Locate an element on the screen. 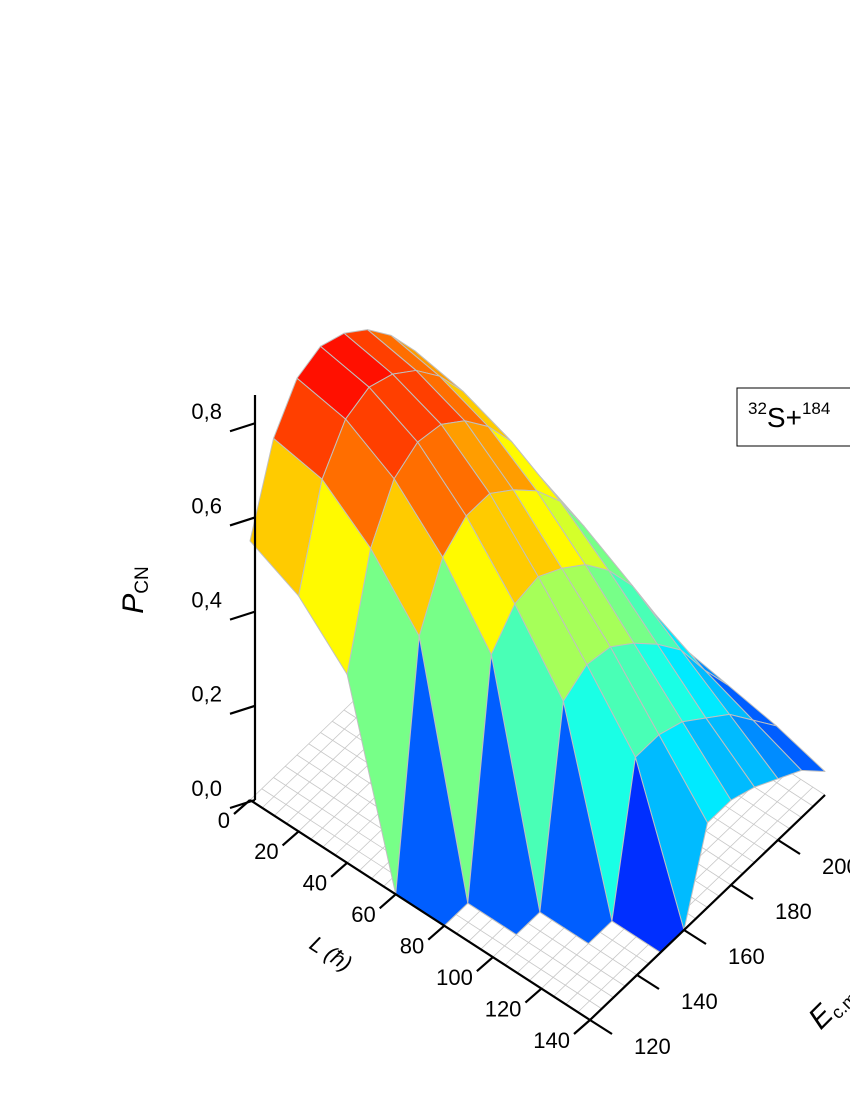 Image resolution: width=850 pixels, height=1100 pixels. x-title: L (ħ) is located at coordinates (330, 953).